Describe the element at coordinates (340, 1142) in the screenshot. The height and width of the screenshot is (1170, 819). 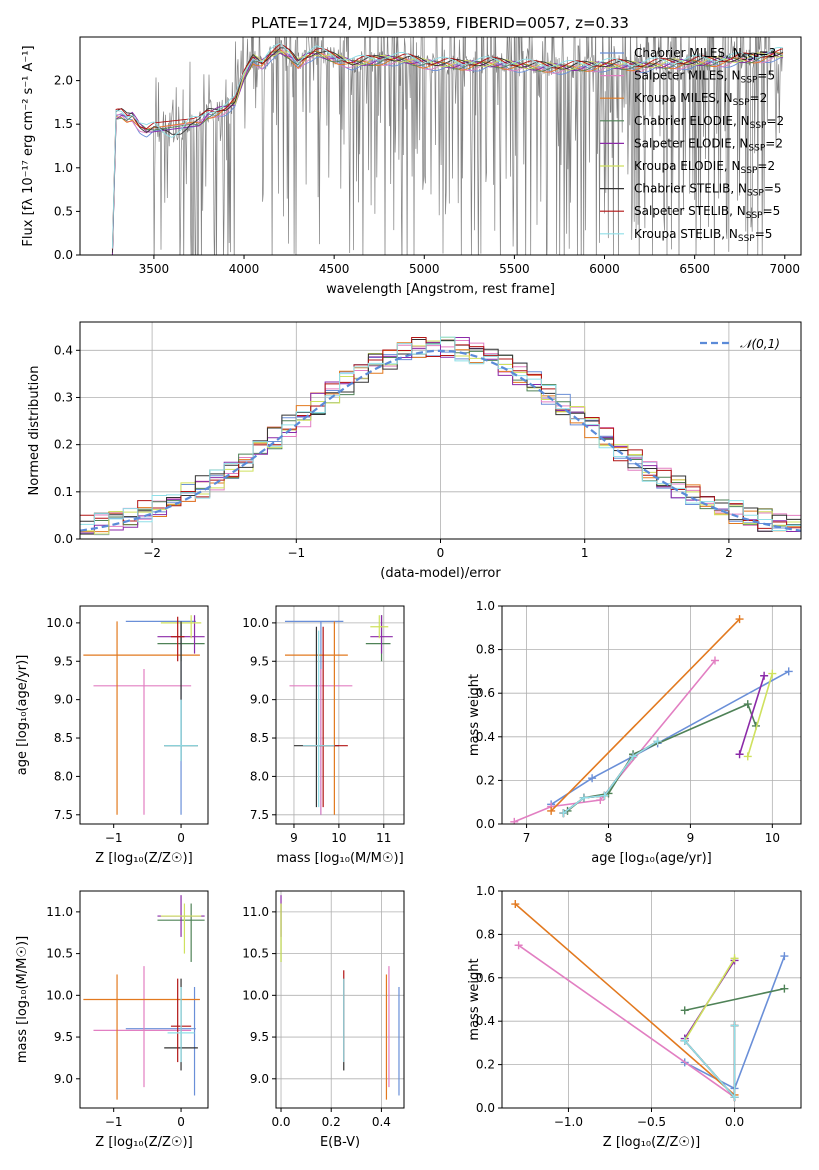
I see `x-axis-label: E(B-V)` at that location.